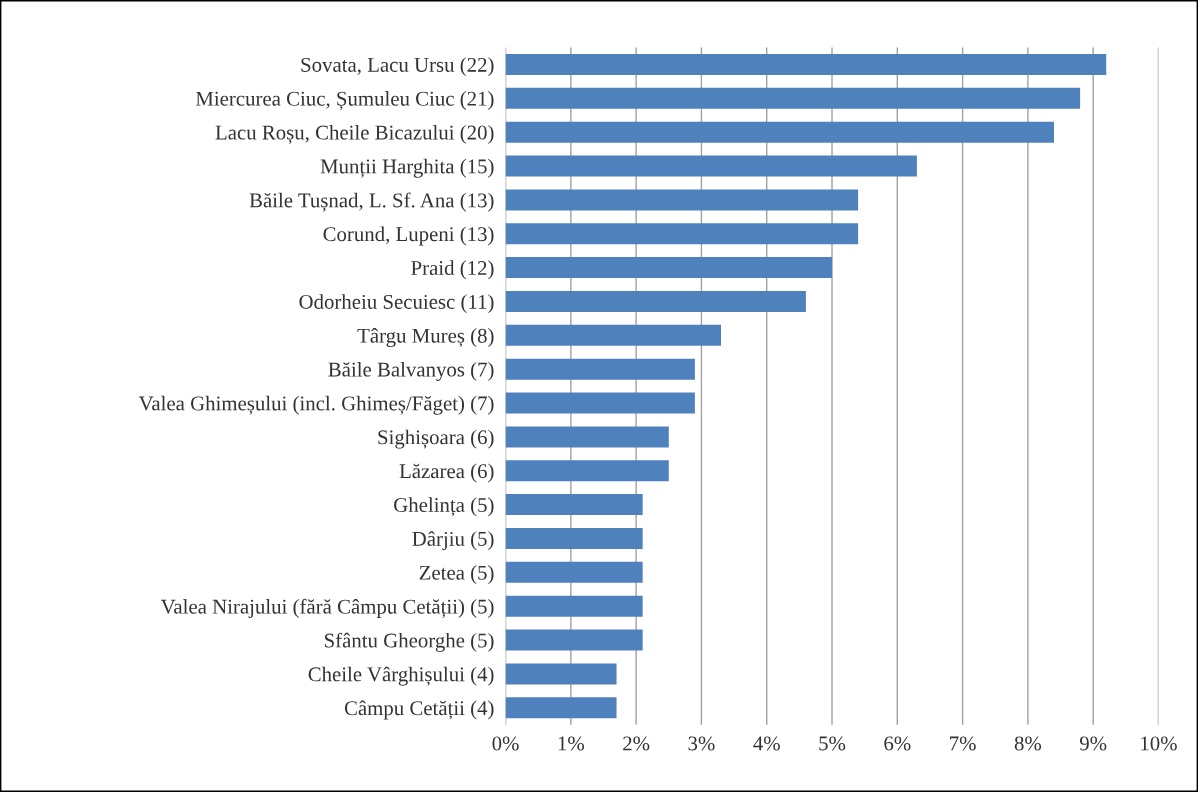 The image size is (1198, 792). What do you see at coordinates (419, 710) in the screenshot?
I see `y-tick-label: Câmpu Cetății (4)` at bounding box center [419, 710].